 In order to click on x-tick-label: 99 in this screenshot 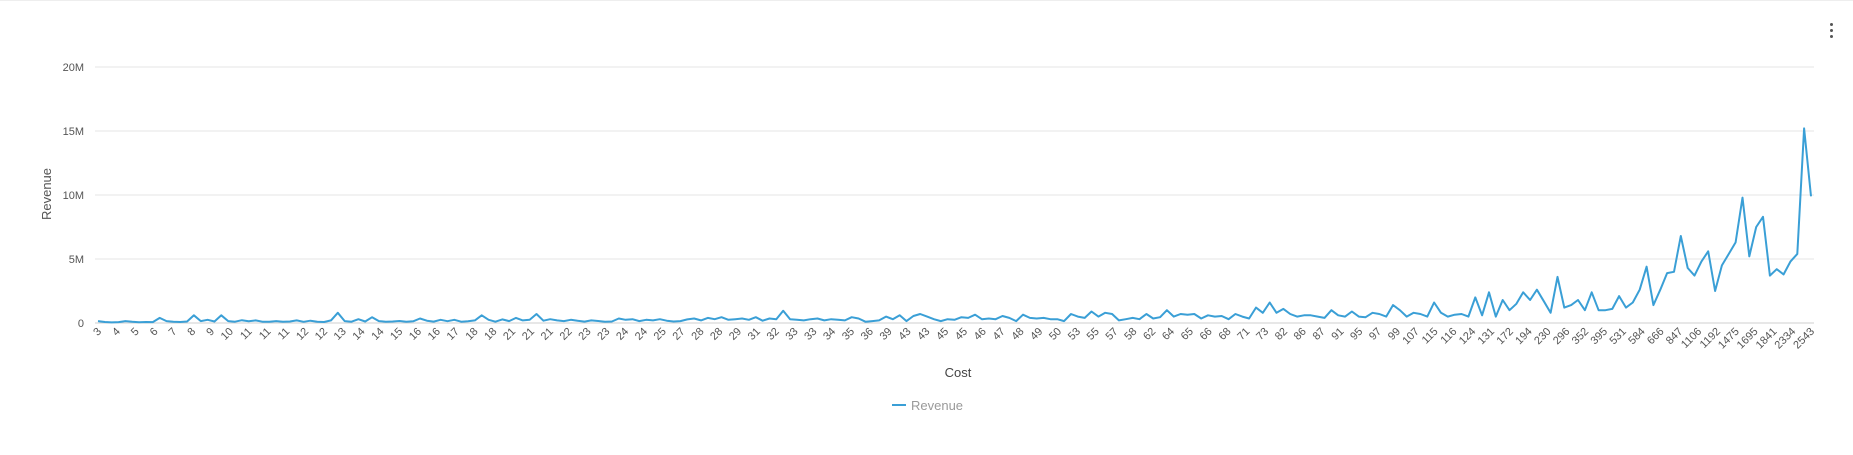, I will do `click(1394, 334)`.